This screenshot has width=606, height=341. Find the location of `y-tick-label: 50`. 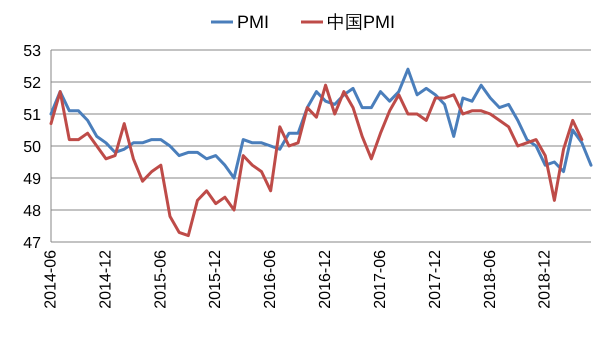

y-tick-label: 50 is located at coordinates (32, 147).